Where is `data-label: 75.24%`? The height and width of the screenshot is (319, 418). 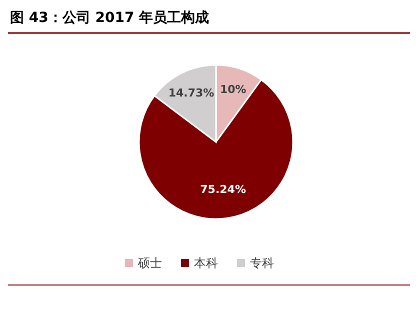 data-label: 75.24% is located at coordinates (223, 189).